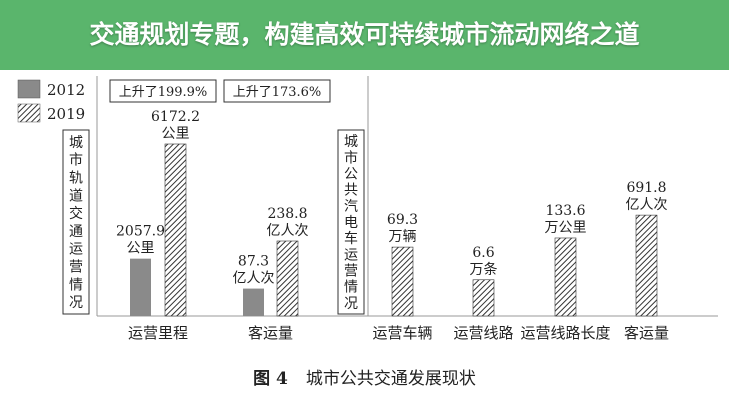  Describe the element at coordinates (175, 230) in the screenshot. I see `bar-rail-运营里程-2019` at that location.